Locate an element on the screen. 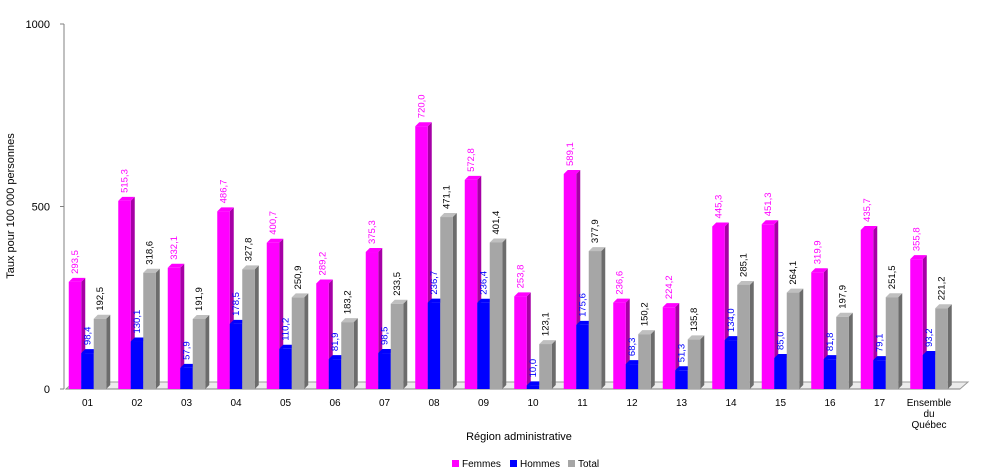  x-tick-label: Ensemble du Québec is located at coordinates (929, 414).